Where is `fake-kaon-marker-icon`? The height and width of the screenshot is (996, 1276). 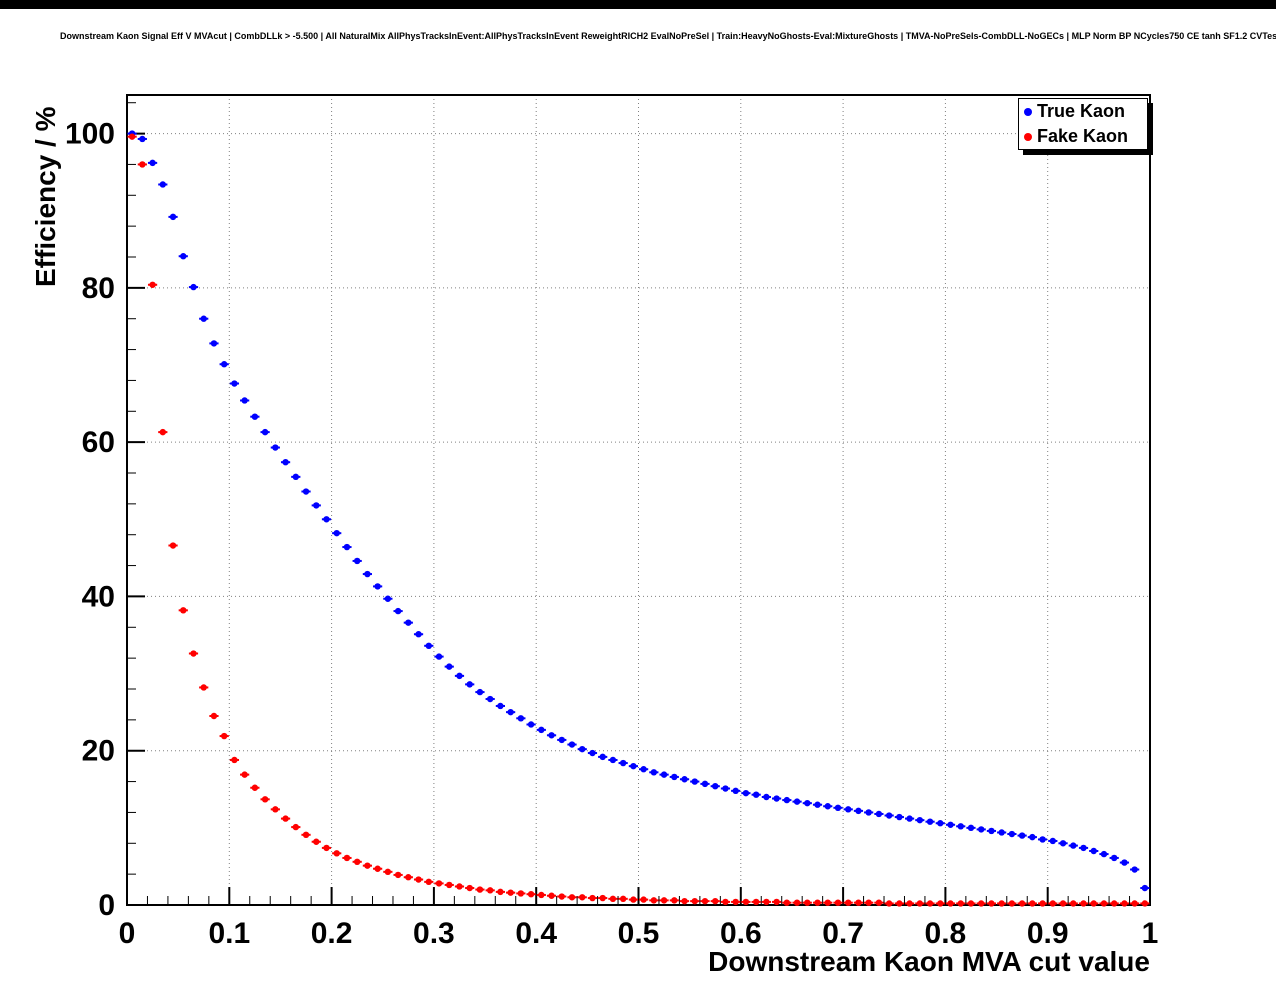 fake-kaon-marker-icon is located at coordinates (1028, 136).